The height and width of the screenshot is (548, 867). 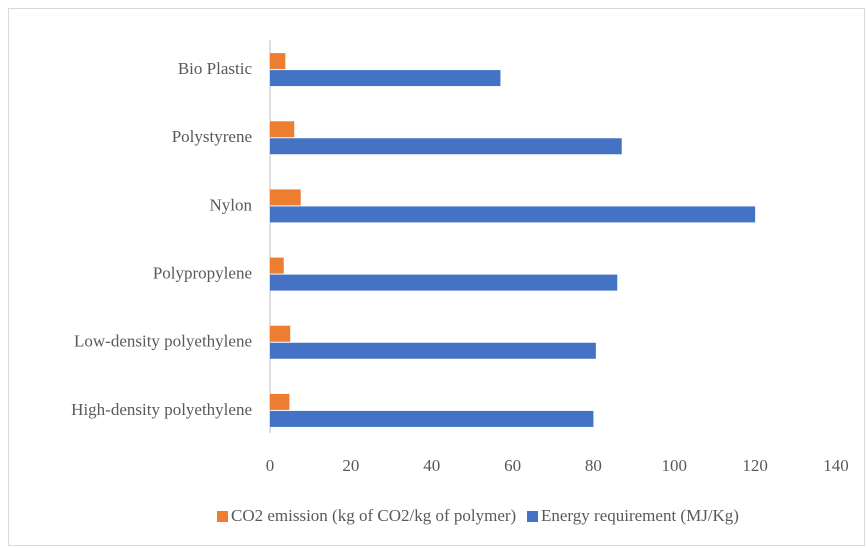 What do you see at coordinates (755, 465) in the screenshot?
I see `x-tick-label: 120` at bounding box center [755, 465].